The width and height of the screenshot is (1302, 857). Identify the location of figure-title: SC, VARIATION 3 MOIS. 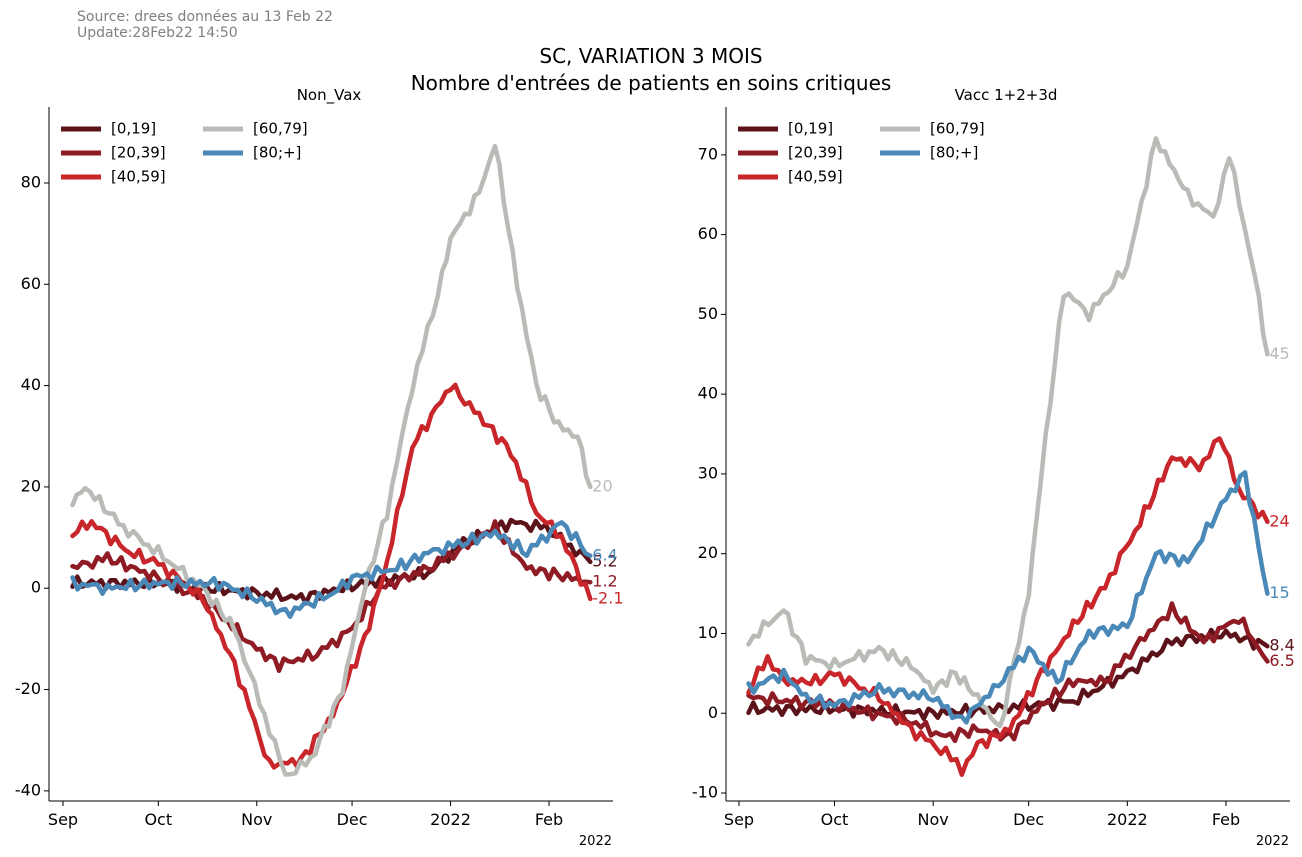
(651, 56).